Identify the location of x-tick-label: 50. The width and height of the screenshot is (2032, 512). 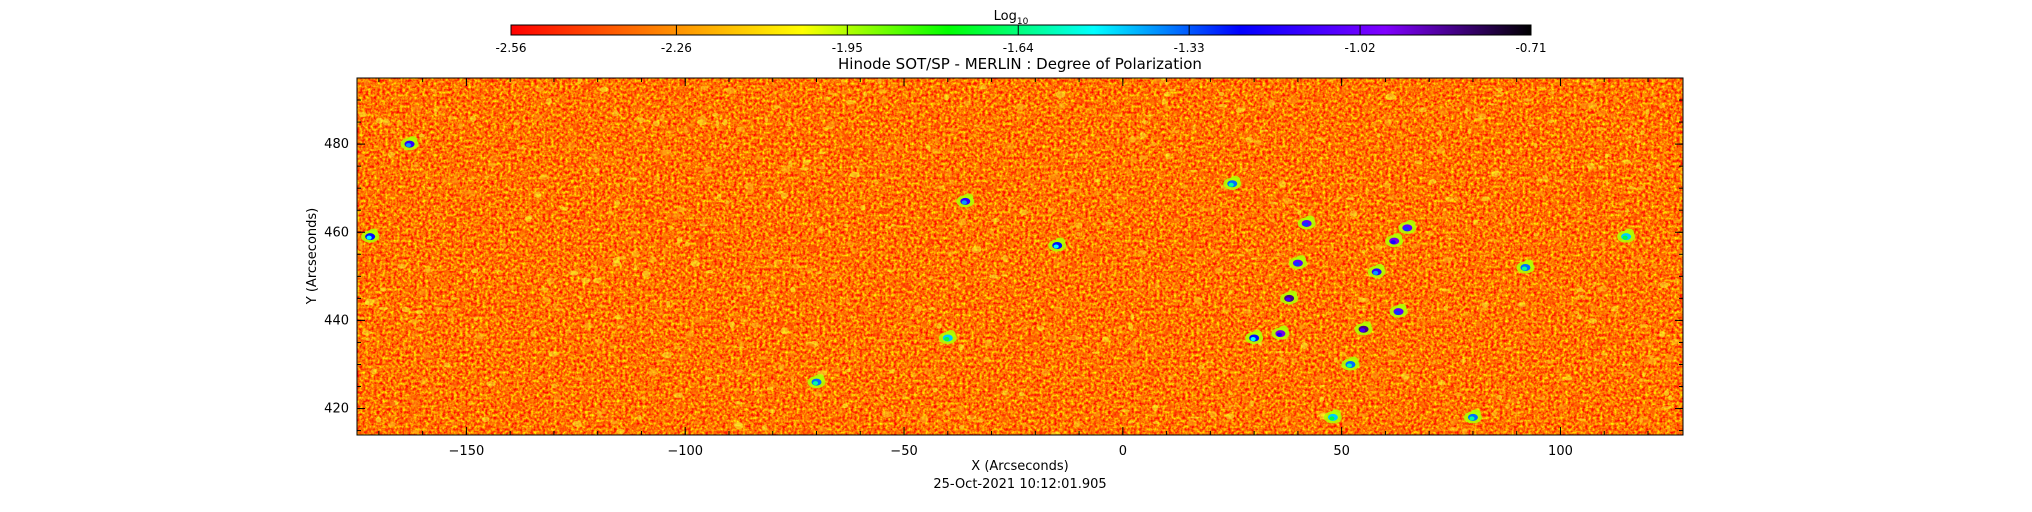
(1341, 451).